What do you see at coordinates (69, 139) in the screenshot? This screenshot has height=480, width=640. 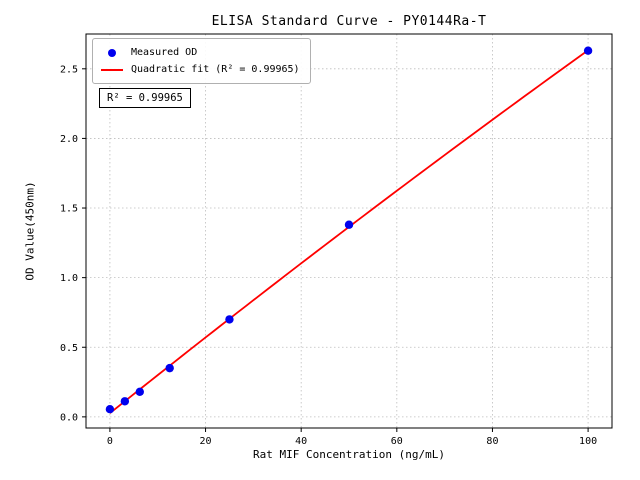 I see `y-tick-label: 2.0` at bounding box center [69, 139].